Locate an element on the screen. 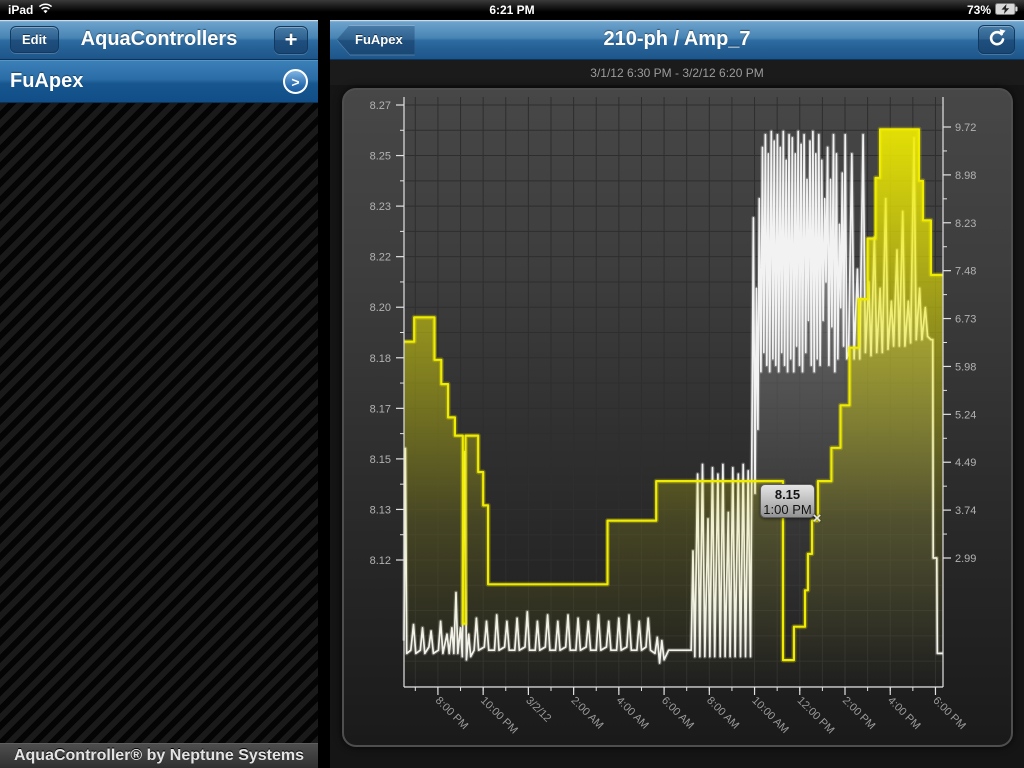  svg-text: 6:00 PM is located at coordinates (948, 713).